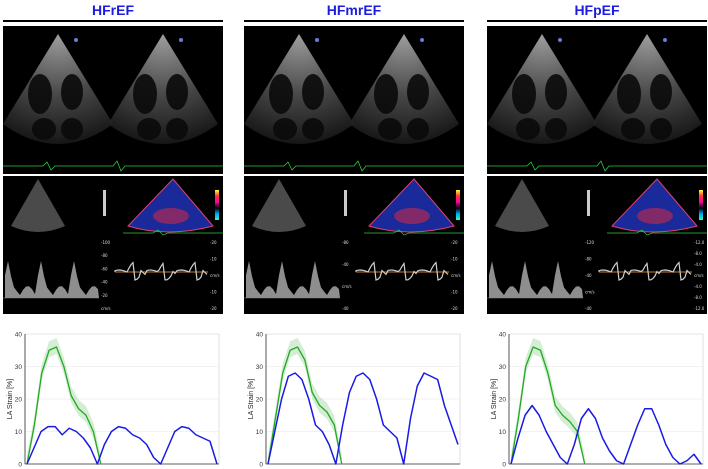 Image resolution: width=708 pixels, height=469 pixels. Describe the element at coordinates (104, 268) in the screenshot. I see `doppler-scale-label: -60` at that location.